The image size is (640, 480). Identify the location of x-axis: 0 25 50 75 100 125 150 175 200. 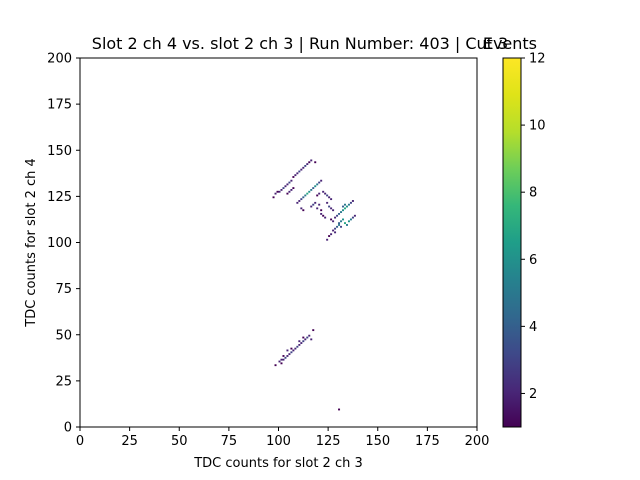
(282, 438).